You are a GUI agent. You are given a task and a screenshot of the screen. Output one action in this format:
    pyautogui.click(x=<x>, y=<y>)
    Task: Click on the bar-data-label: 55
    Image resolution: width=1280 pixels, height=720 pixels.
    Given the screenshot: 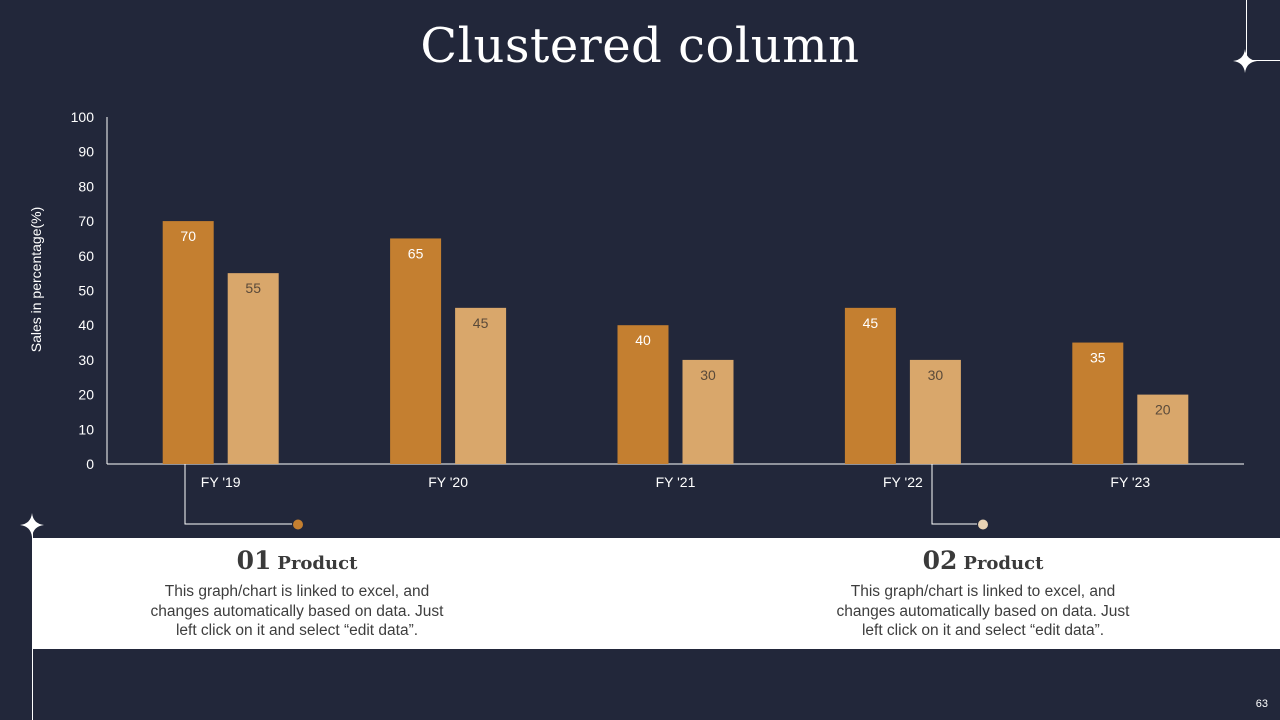 What is the action you would take?
    pyautogui.click(x=253, y=288)
    